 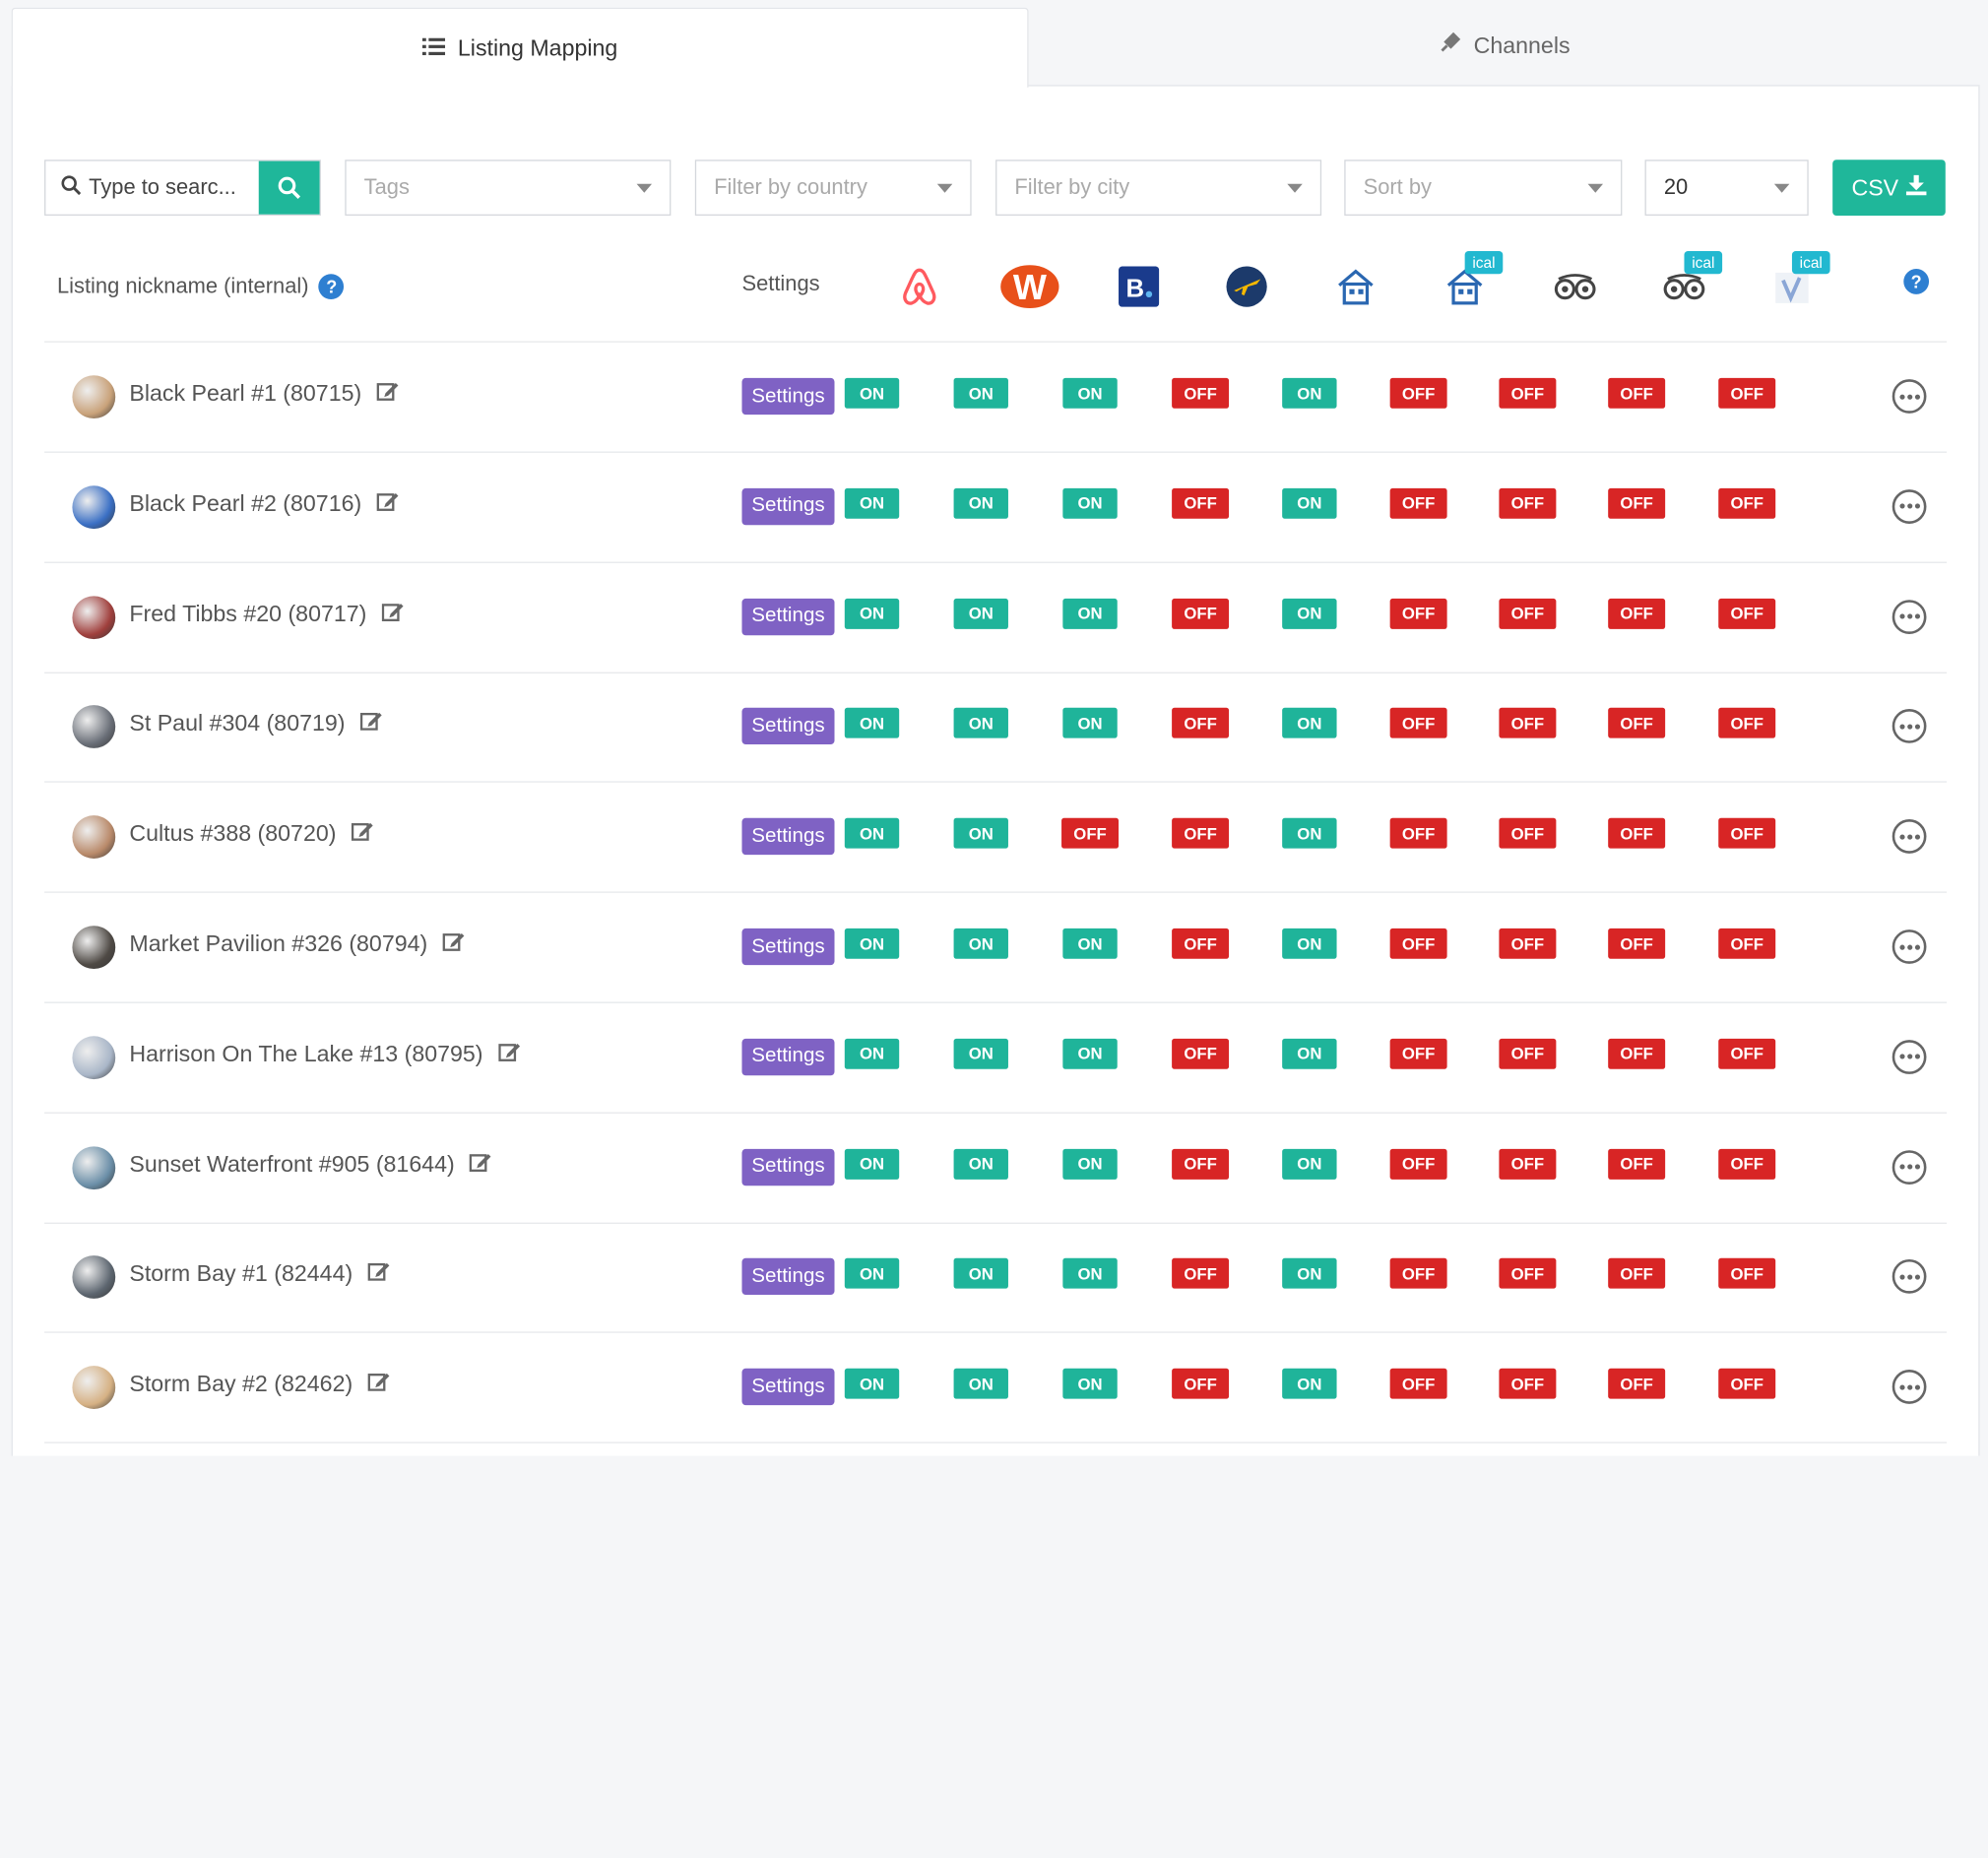 I want to click on listing-name: St Paul #304 (80719), so click(x=256, y=724).